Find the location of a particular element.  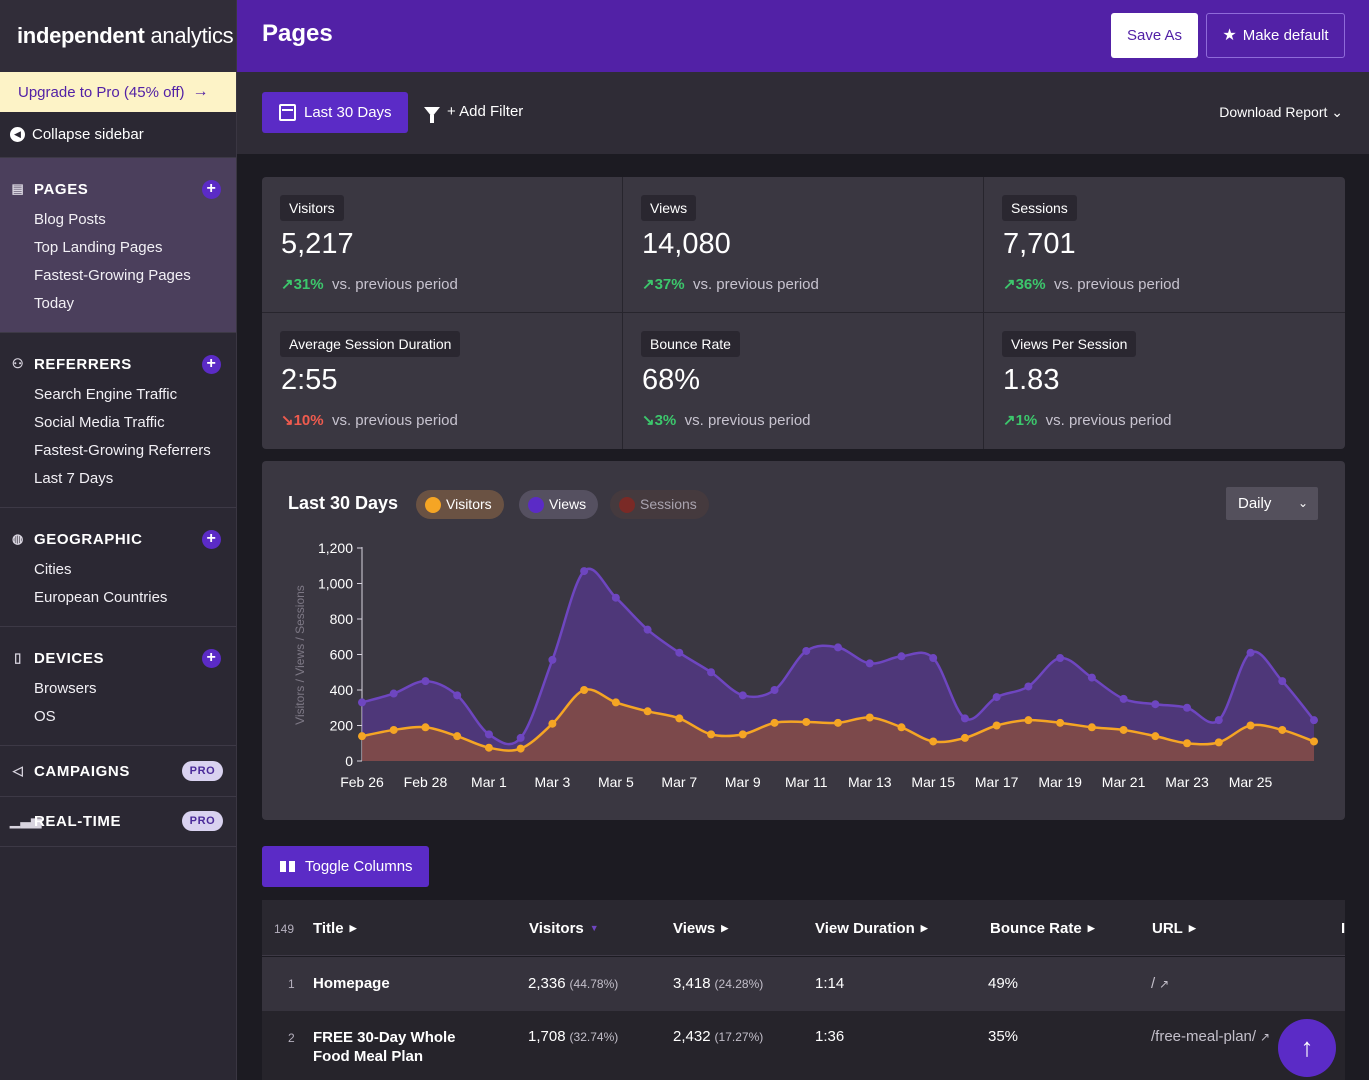

url-cell: /free-meal-plan/↗ is located at coordinates (1210, 1036).